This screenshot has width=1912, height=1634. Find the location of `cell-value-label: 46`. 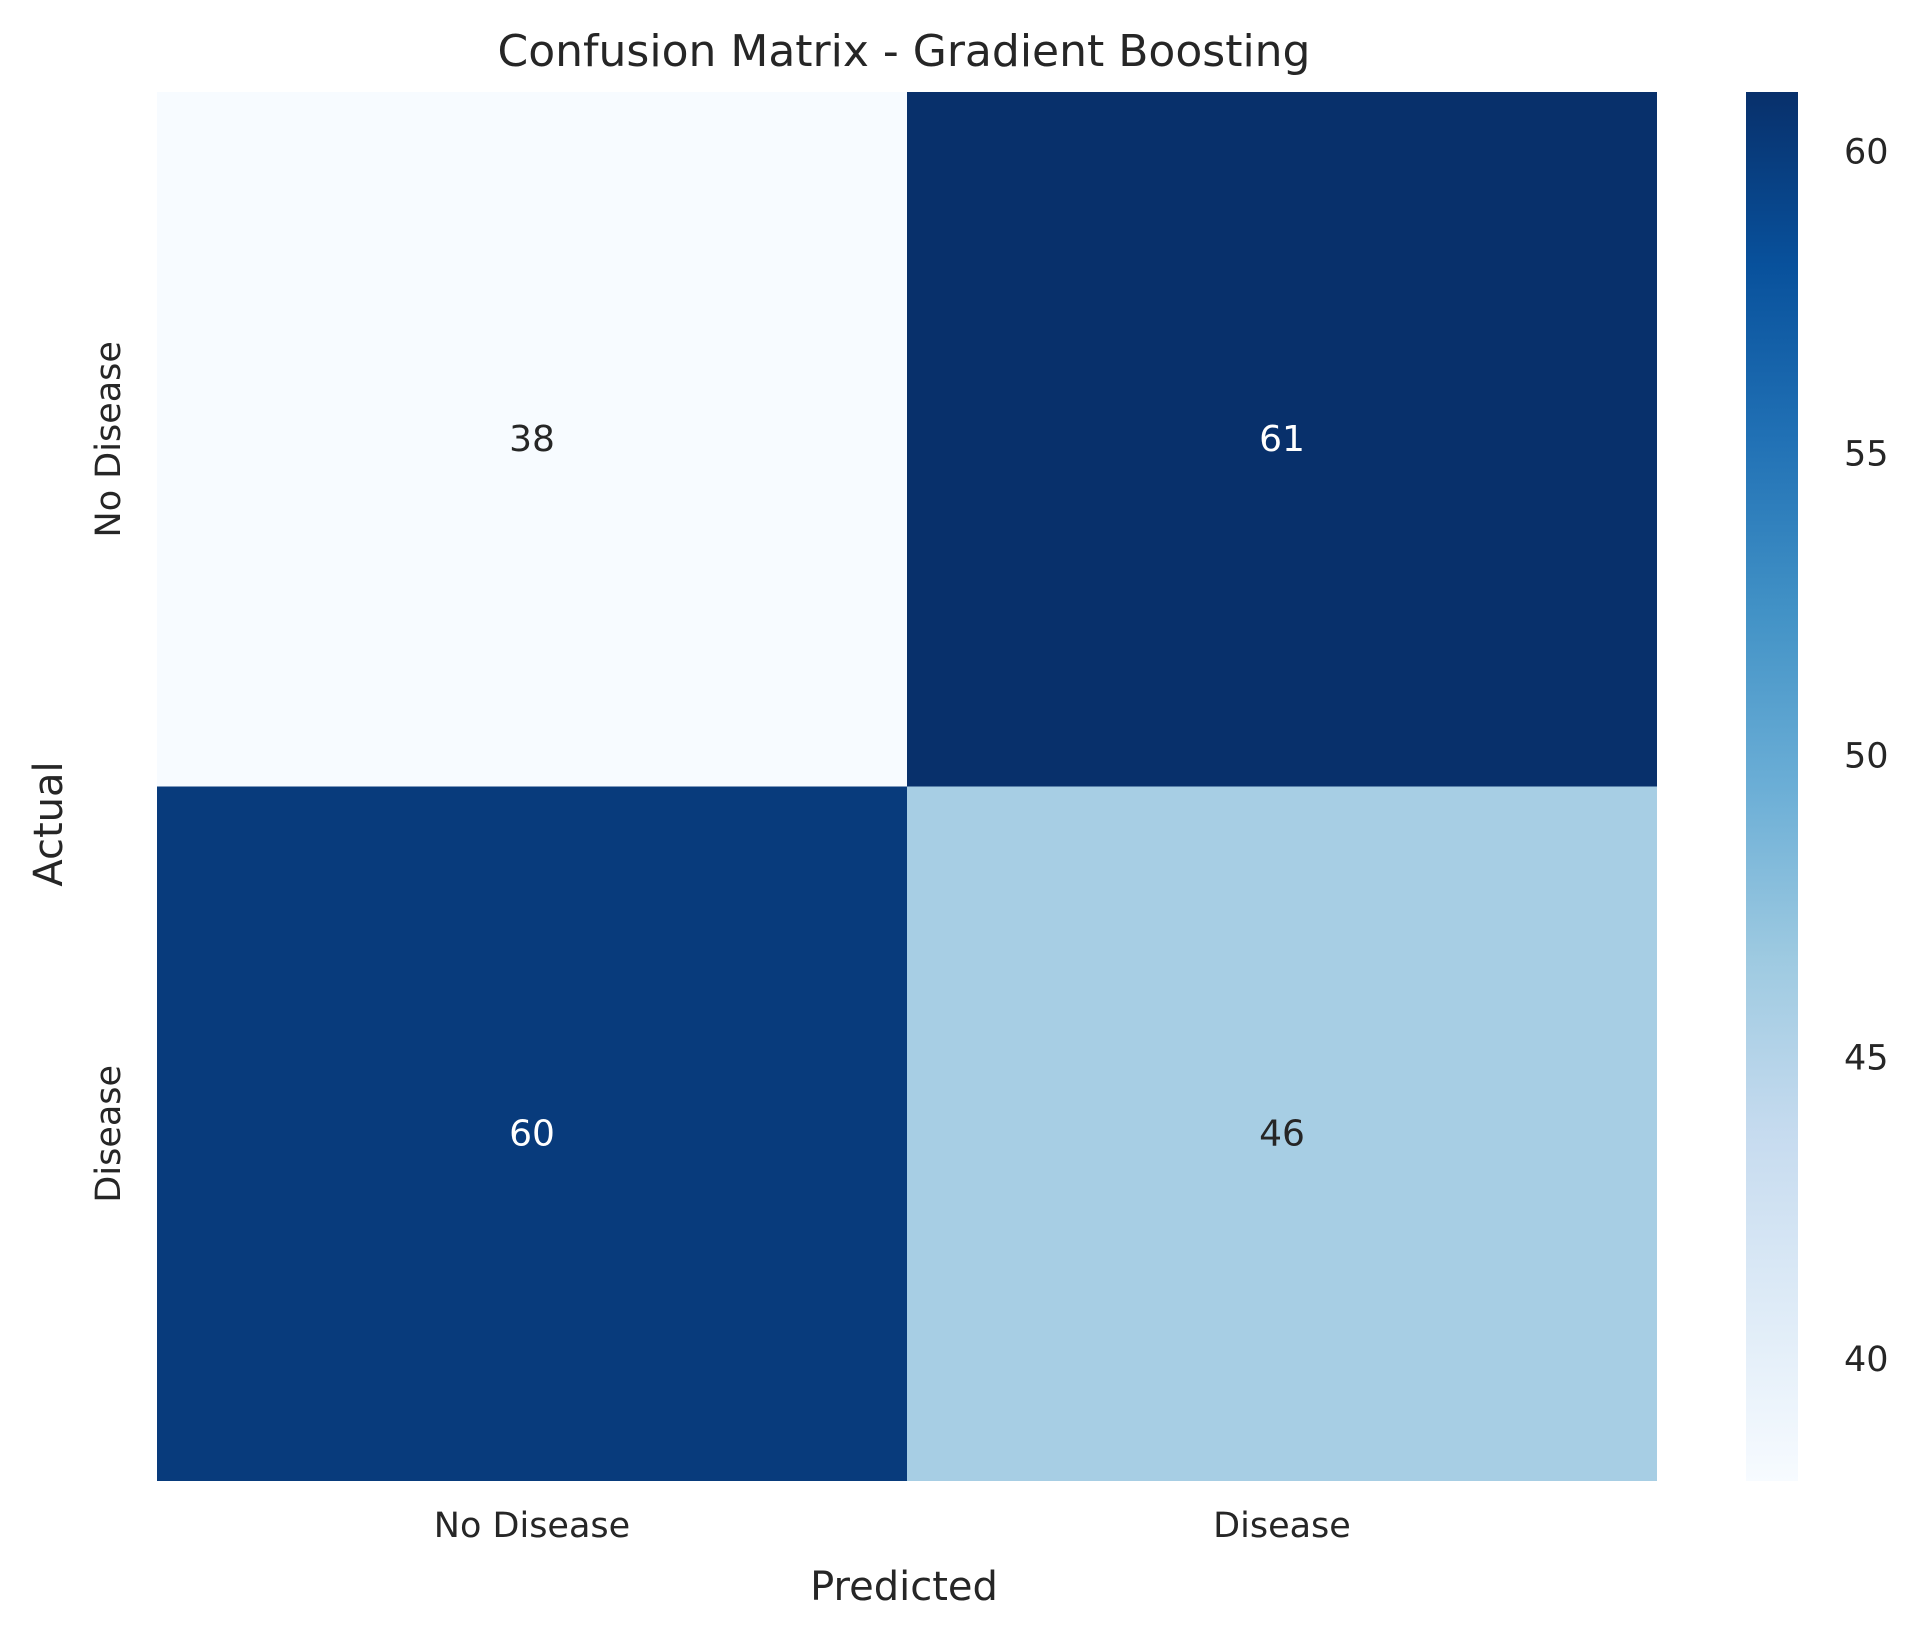

cell-value-label: 46 is located at coordinates (1282, 1133).